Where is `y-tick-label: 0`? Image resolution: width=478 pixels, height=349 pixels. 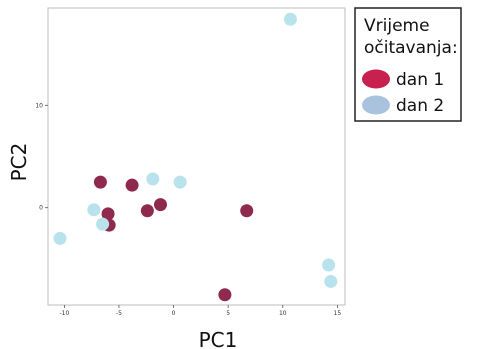
y-tick-label: 0 is located at coordinates (41, 208).